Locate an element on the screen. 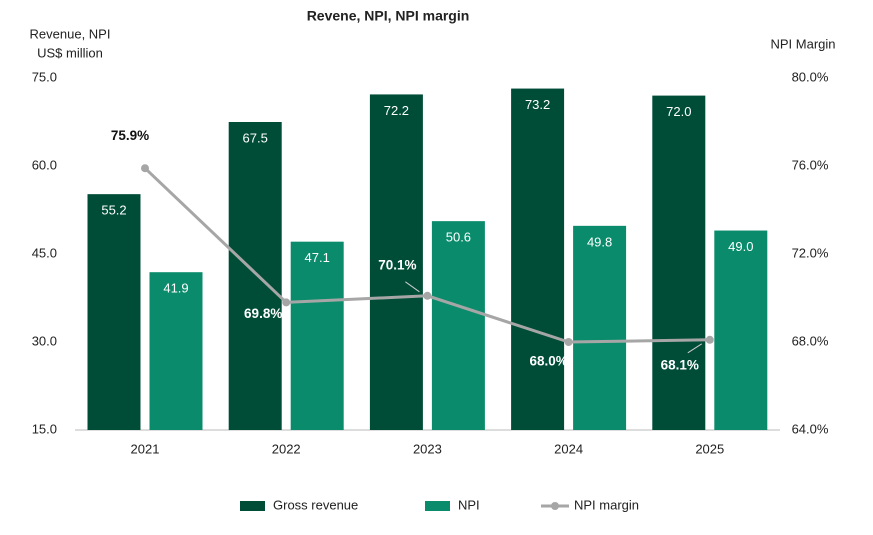 This screenshot has height=535, width=873. y2-tick-label: 72.0% is located at coordinates (810, 252).